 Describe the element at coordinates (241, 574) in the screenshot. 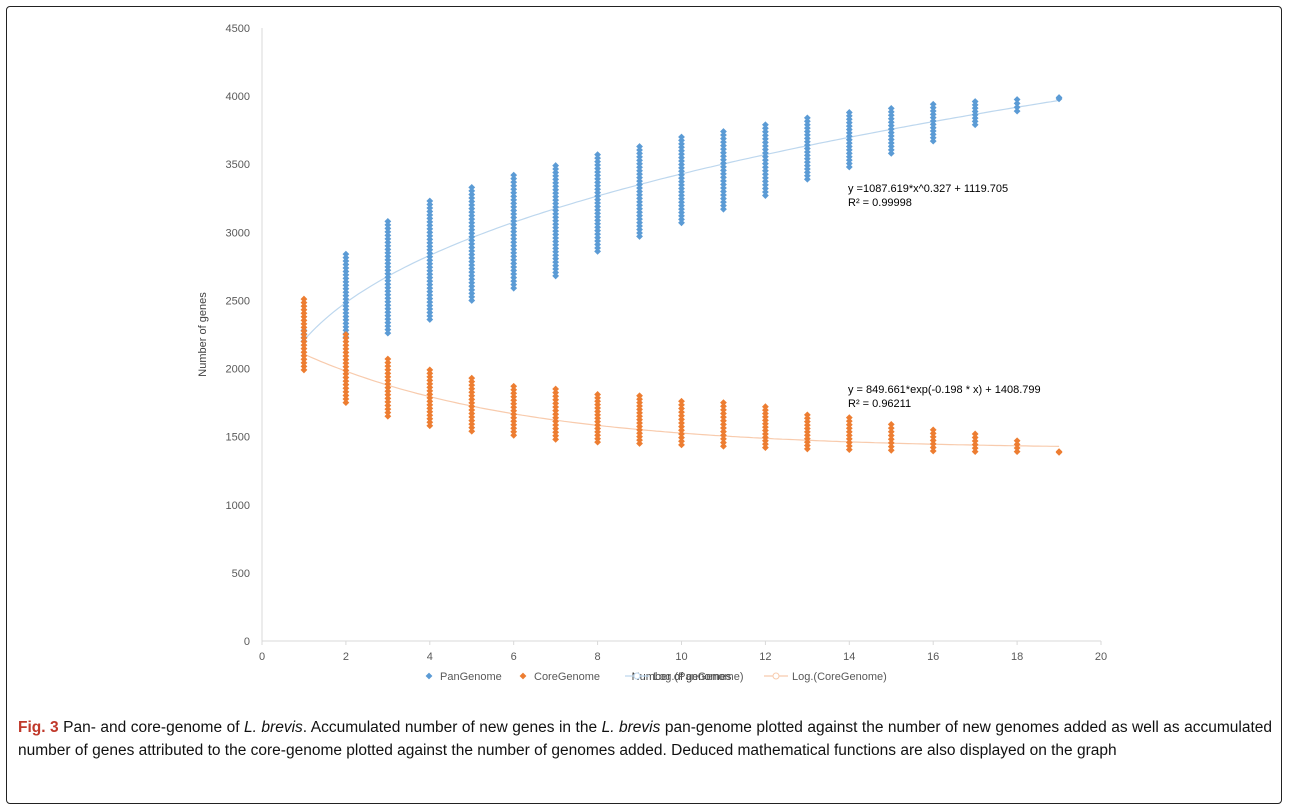

I see `y-tick-label: 500` at that location.